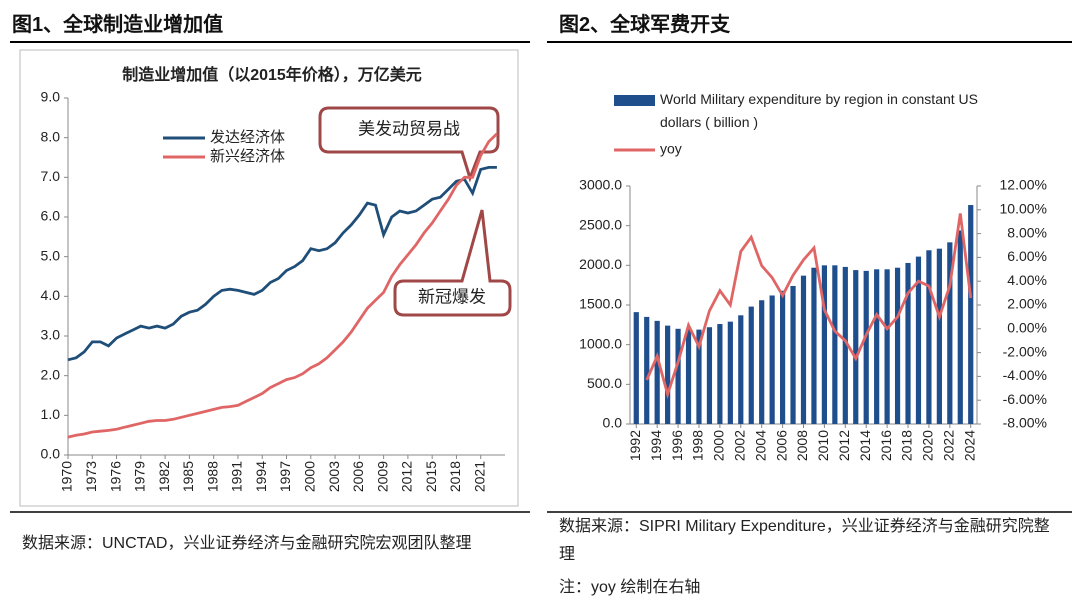 This screenshot has width=1080, height=614. What do you see at coordinates (1025, 375) in the screenshot?
I see `y2-tick-label: -4.00%` at bounding box center [1025, 375].